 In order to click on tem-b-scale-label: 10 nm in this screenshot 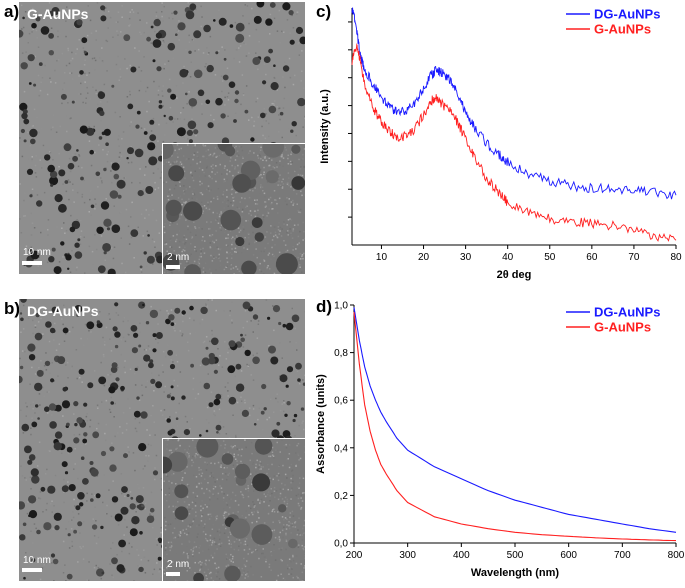, I will do `click(37, 560)`.